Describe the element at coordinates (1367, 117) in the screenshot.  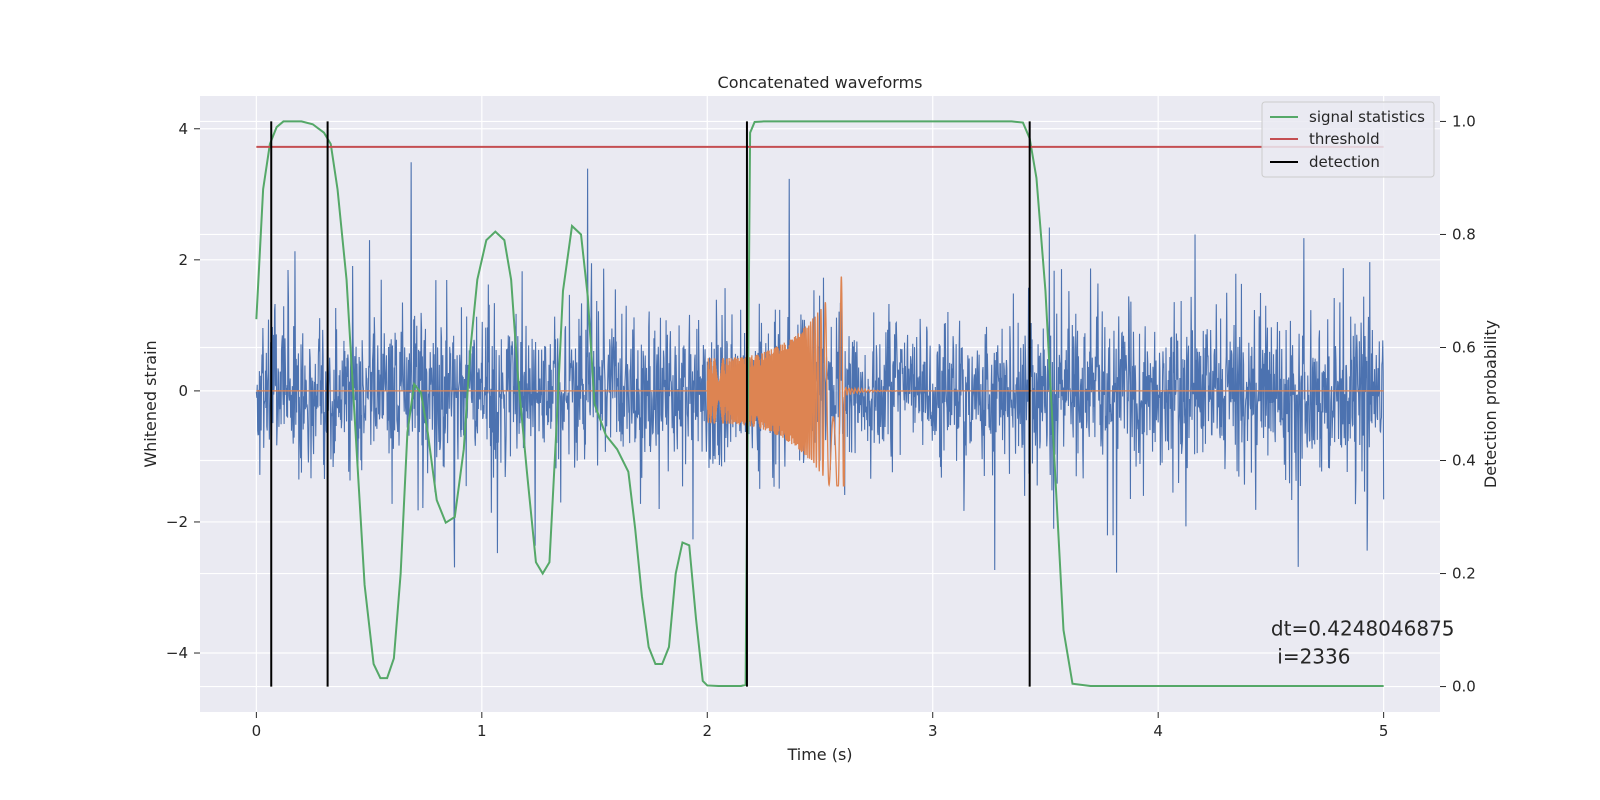
I see `legend-label-signal-statistics: signal statistics` at that location.